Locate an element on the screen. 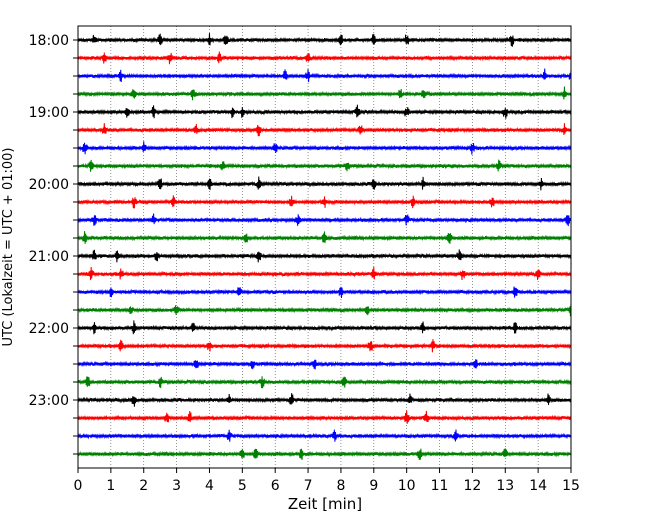 The width and height of the screenshot is (650, 520). trace-2015 is located at coordinates (324, 202).